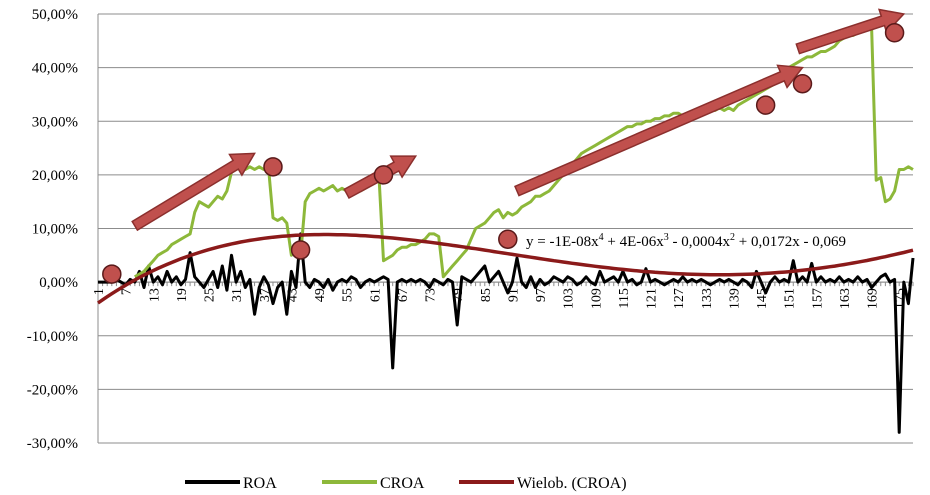  I want to click on y-tick-label: -30,00%, so click(52, 444).